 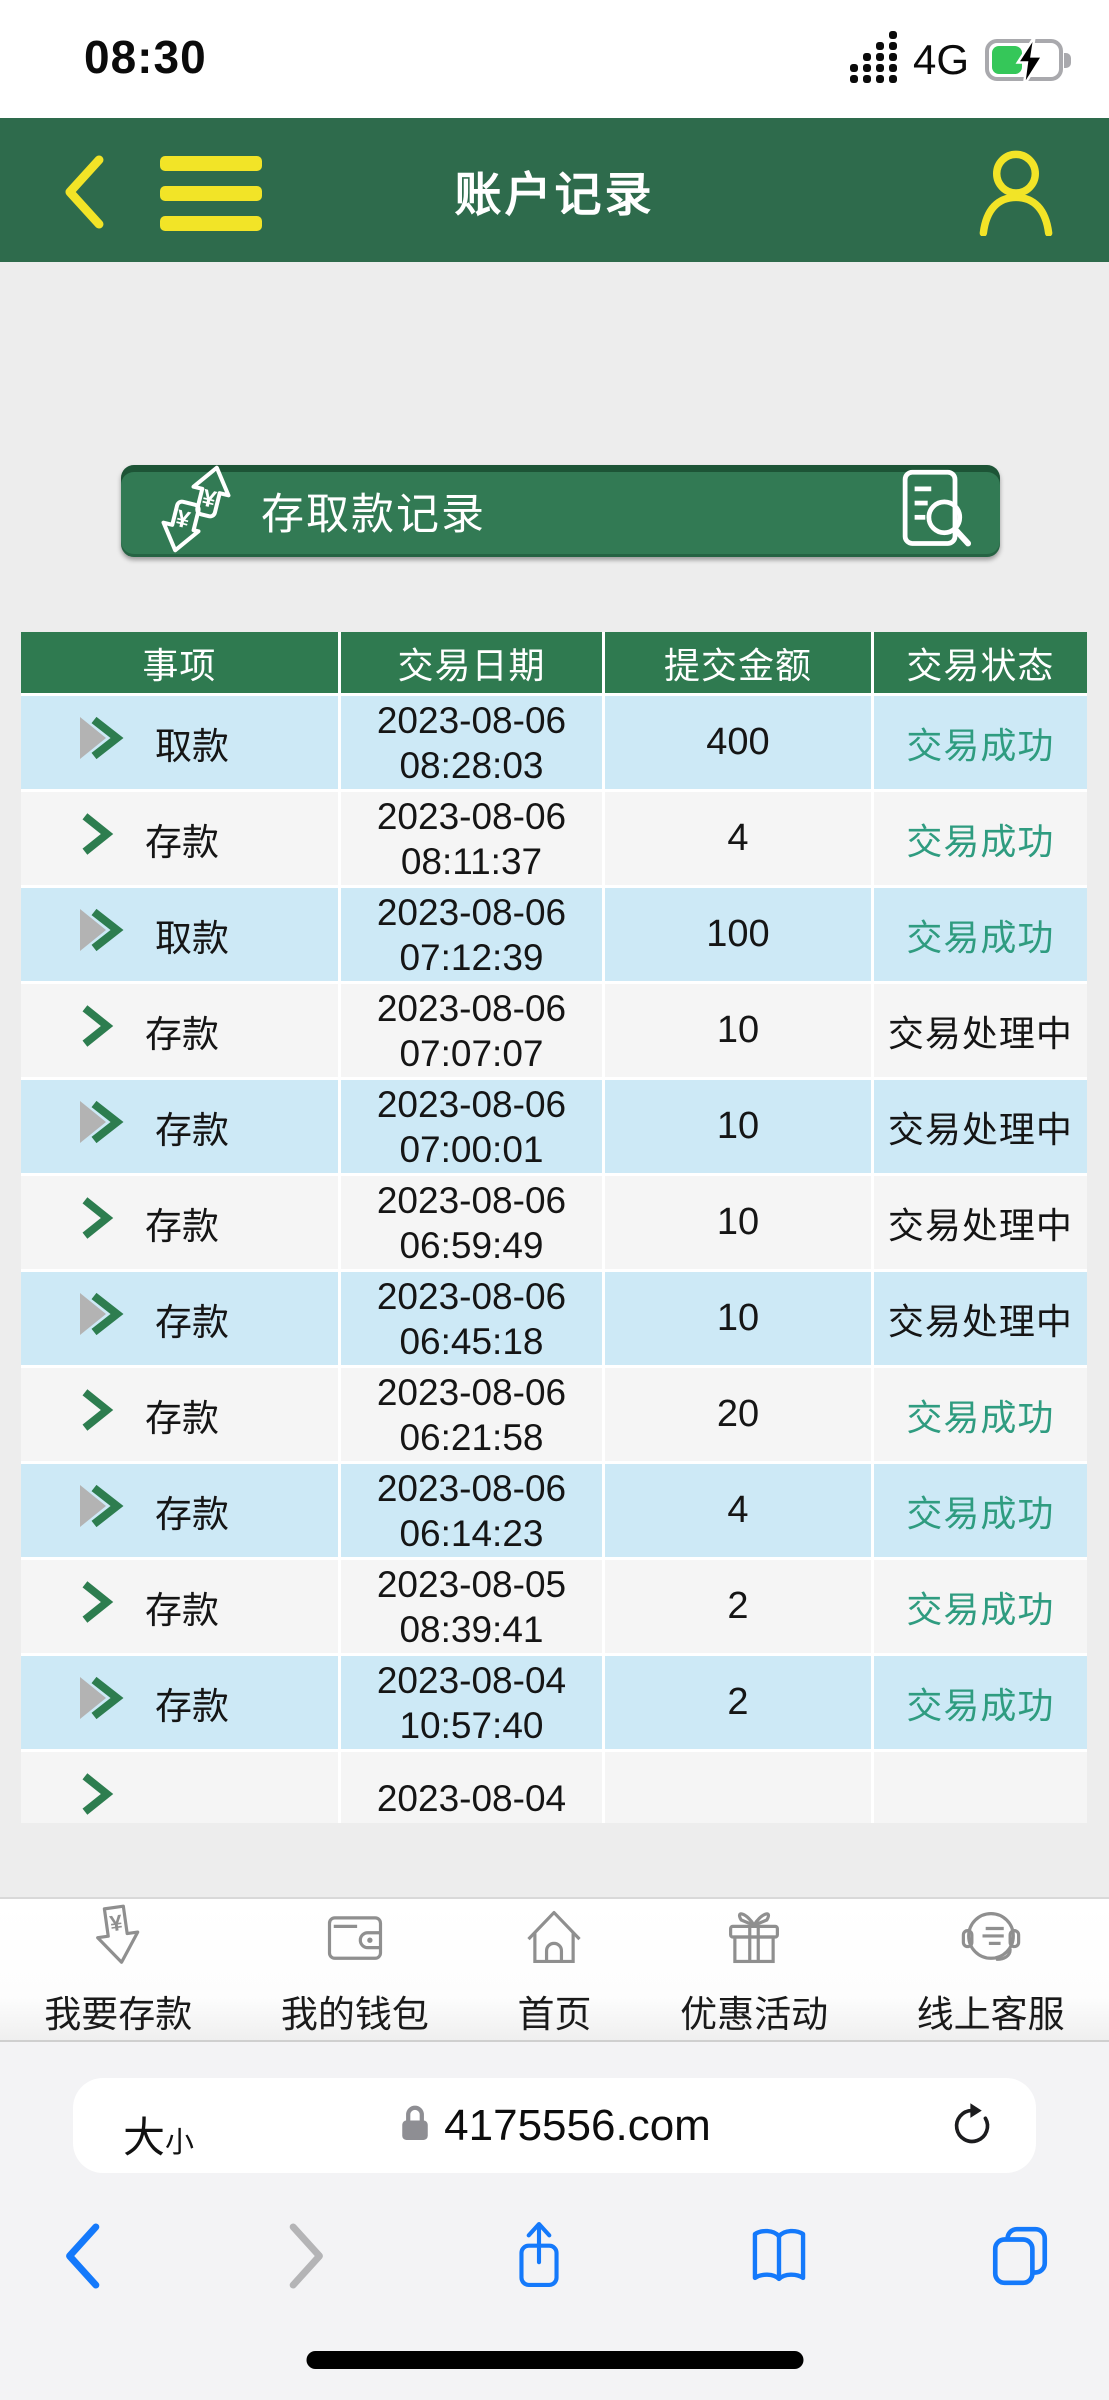 I want to click on address-bar: 大 小 4175556.com, so click(x=554, y=2125).